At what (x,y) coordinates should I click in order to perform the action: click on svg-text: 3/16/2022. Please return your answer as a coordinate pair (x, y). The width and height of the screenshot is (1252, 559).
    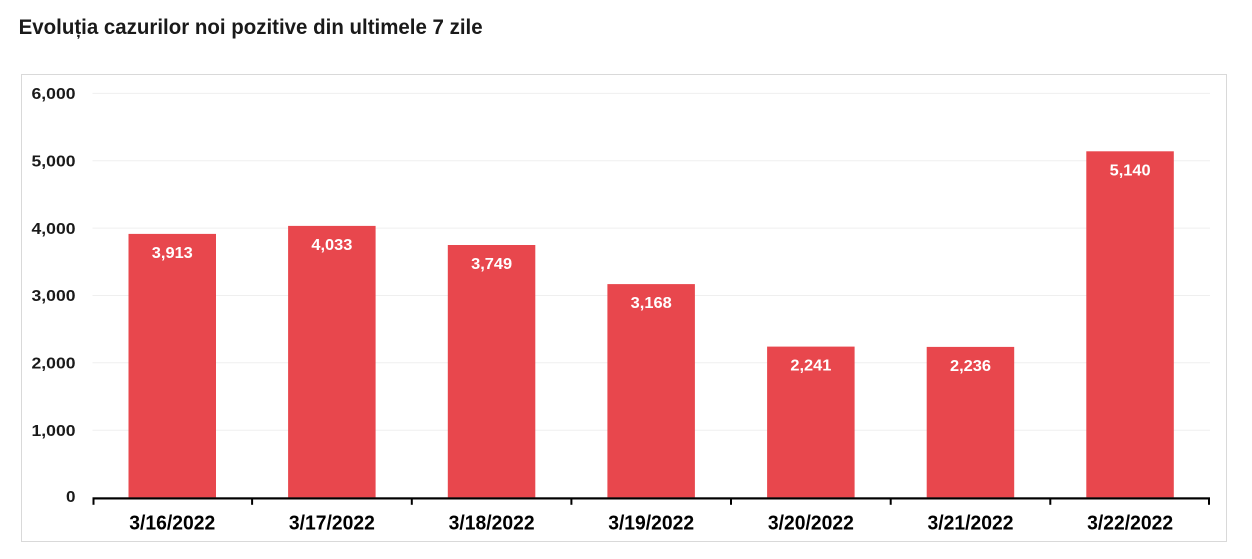
    Looking at the image, I should click on (172, 524).